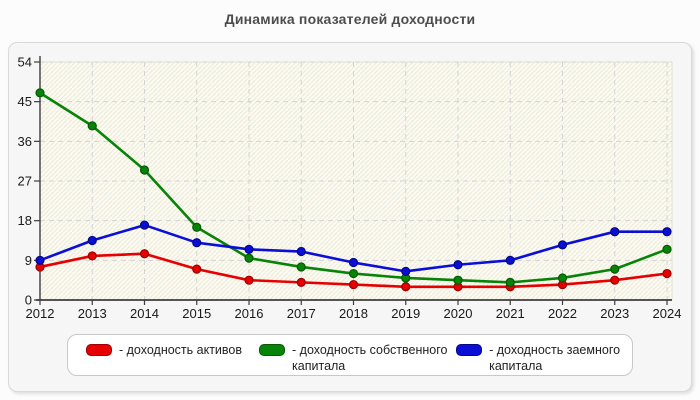 This screenshot has height=400, width=700. What do you see at coordinates (301, 251) in the screenshot?
I see `series-point-2-2017` at bounding box center [301, 251].